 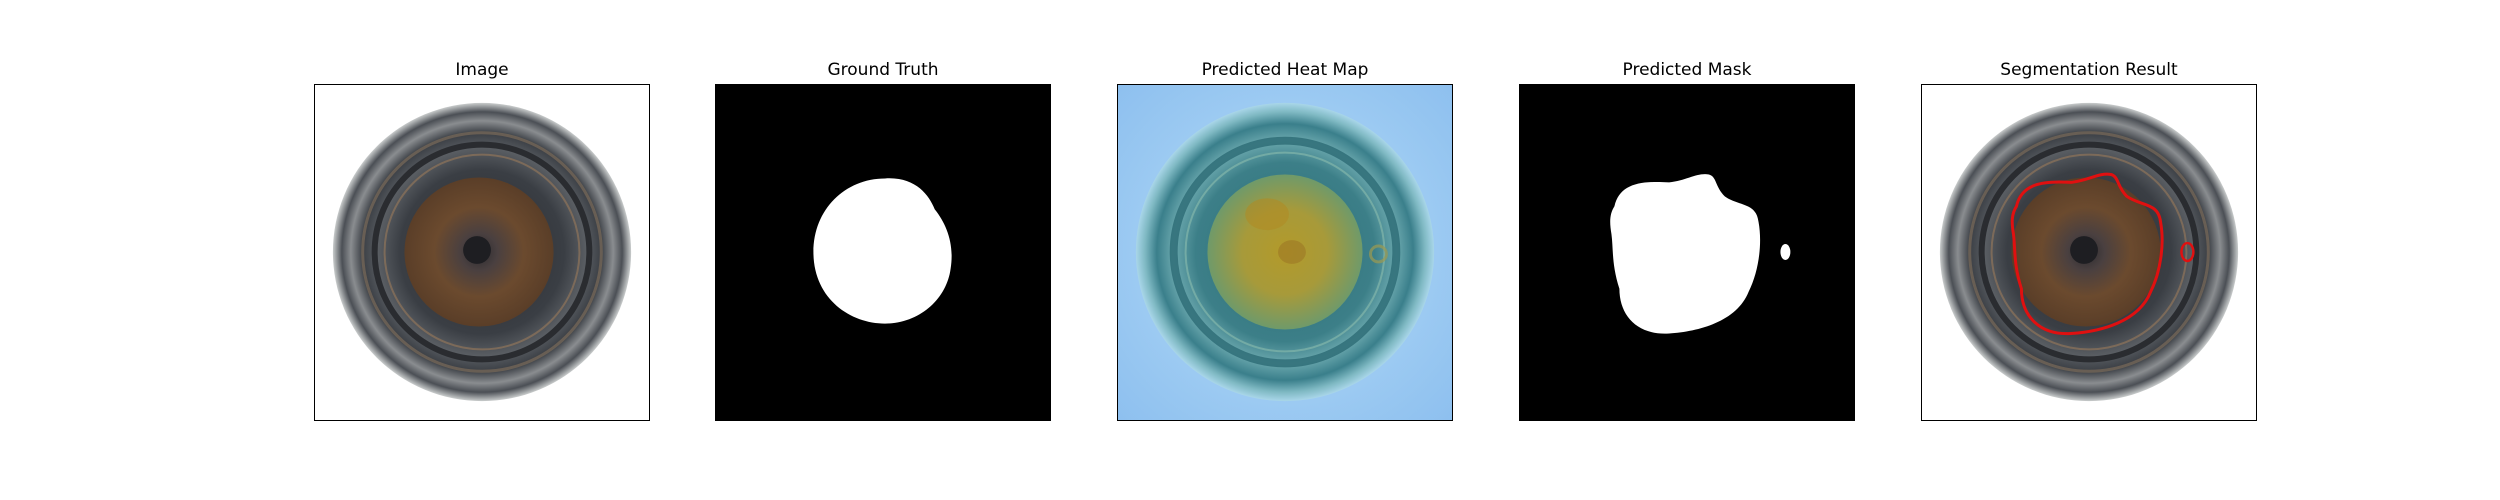 I want to click on heat-map-render, so click(x=1285, y=252).